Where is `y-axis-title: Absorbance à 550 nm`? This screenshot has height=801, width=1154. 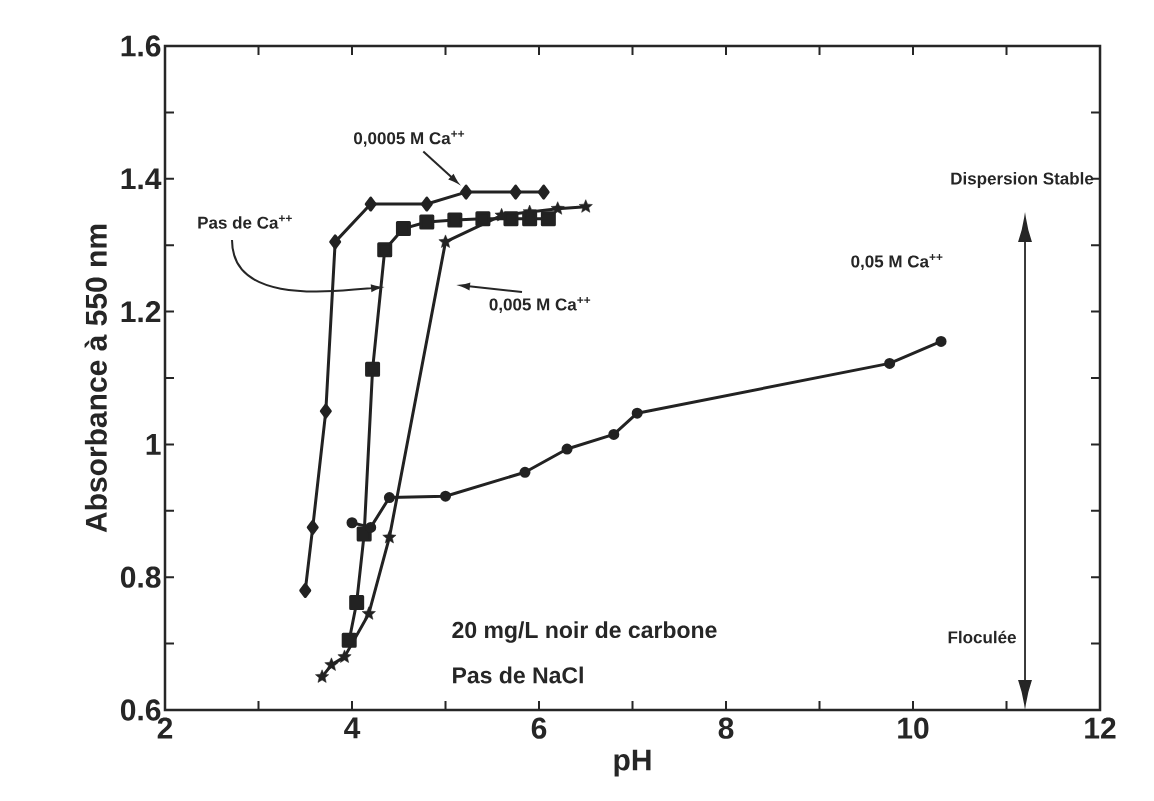
y-axis-title: Absorbance à 550 nm is located at coordinates (95, 378).